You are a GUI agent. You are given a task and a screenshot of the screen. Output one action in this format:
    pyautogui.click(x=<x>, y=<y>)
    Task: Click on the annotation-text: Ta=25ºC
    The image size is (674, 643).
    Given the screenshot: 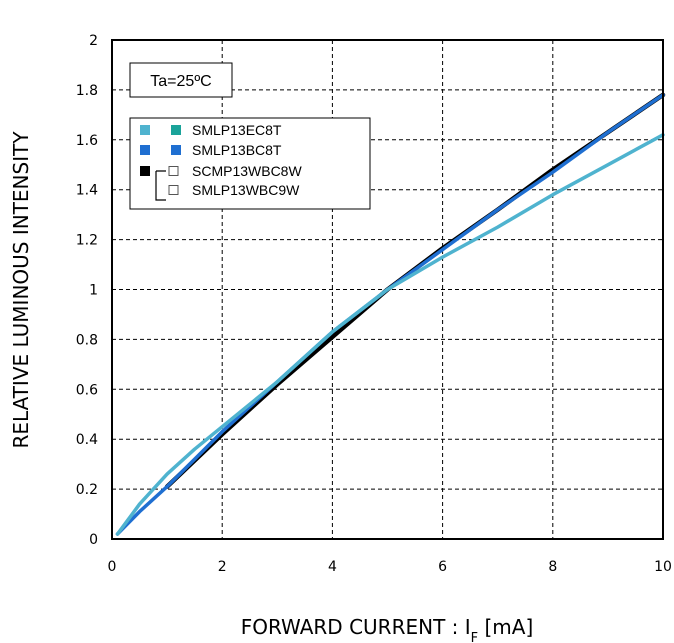 What is the action you would take?
    pyautogui.click(x=180, y=81)
    